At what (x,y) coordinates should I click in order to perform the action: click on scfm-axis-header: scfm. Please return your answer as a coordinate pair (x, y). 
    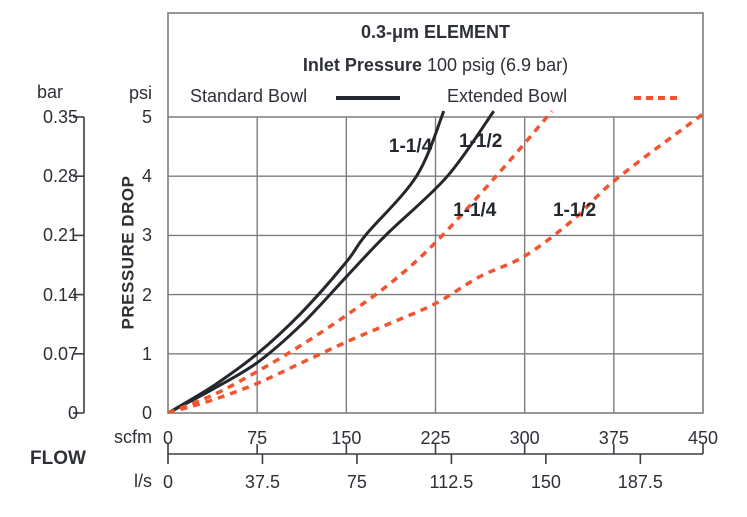
    Looking at the image, I should click on (133, 437).